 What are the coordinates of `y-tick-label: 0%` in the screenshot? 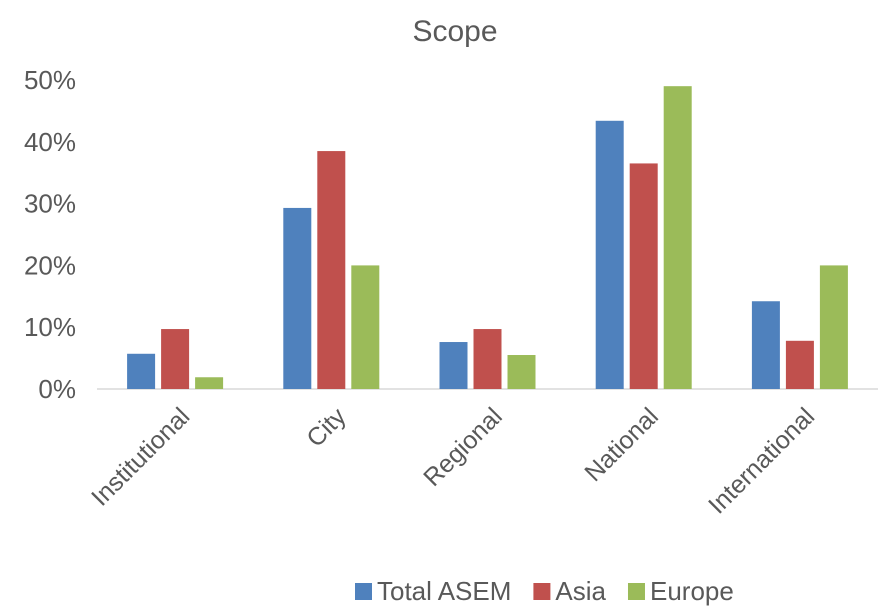 It's located at (57, 389).